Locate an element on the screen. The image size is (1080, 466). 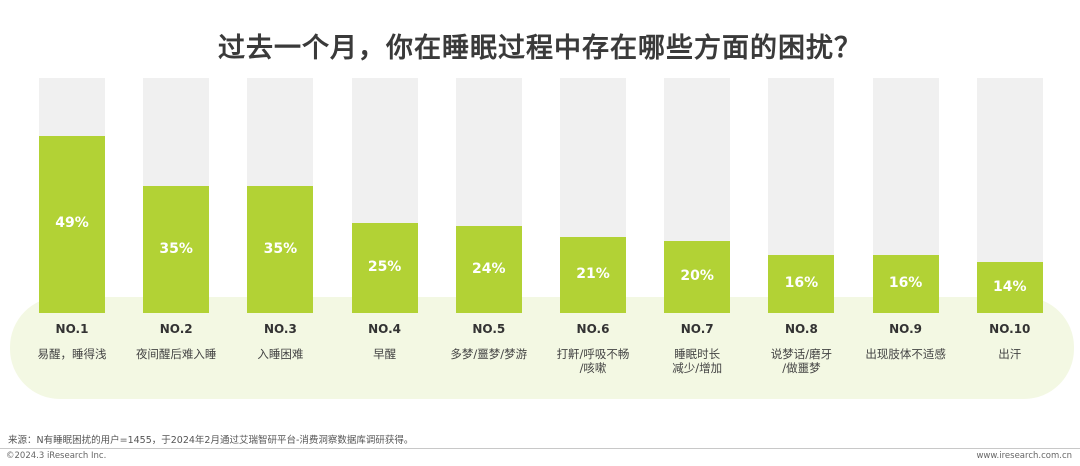
copyright-text: ©2024.3 iResearch Inc. is located at coordinates (56, 456).